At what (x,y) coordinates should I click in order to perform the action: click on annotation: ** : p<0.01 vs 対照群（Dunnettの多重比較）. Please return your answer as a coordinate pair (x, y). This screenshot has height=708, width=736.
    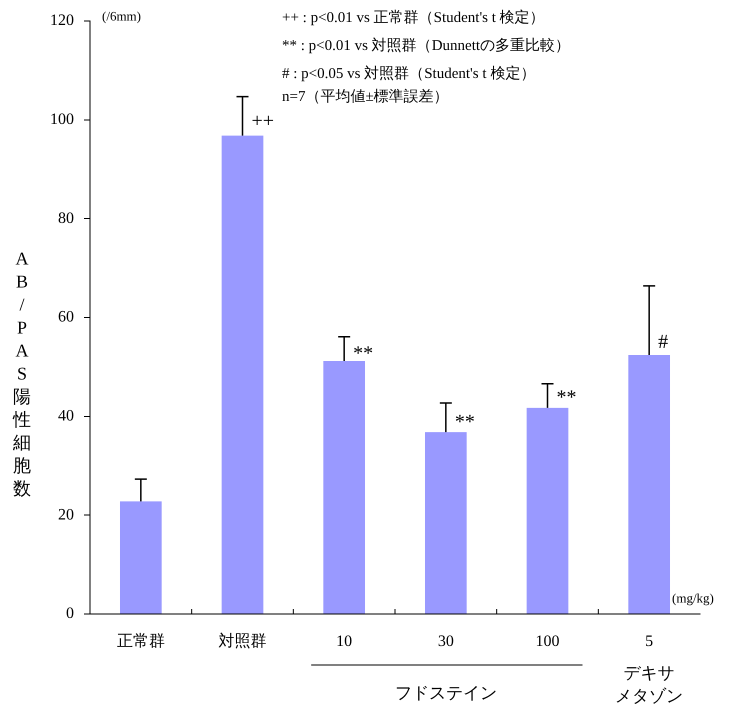
    Looking at the image, I should click on (426, 45).